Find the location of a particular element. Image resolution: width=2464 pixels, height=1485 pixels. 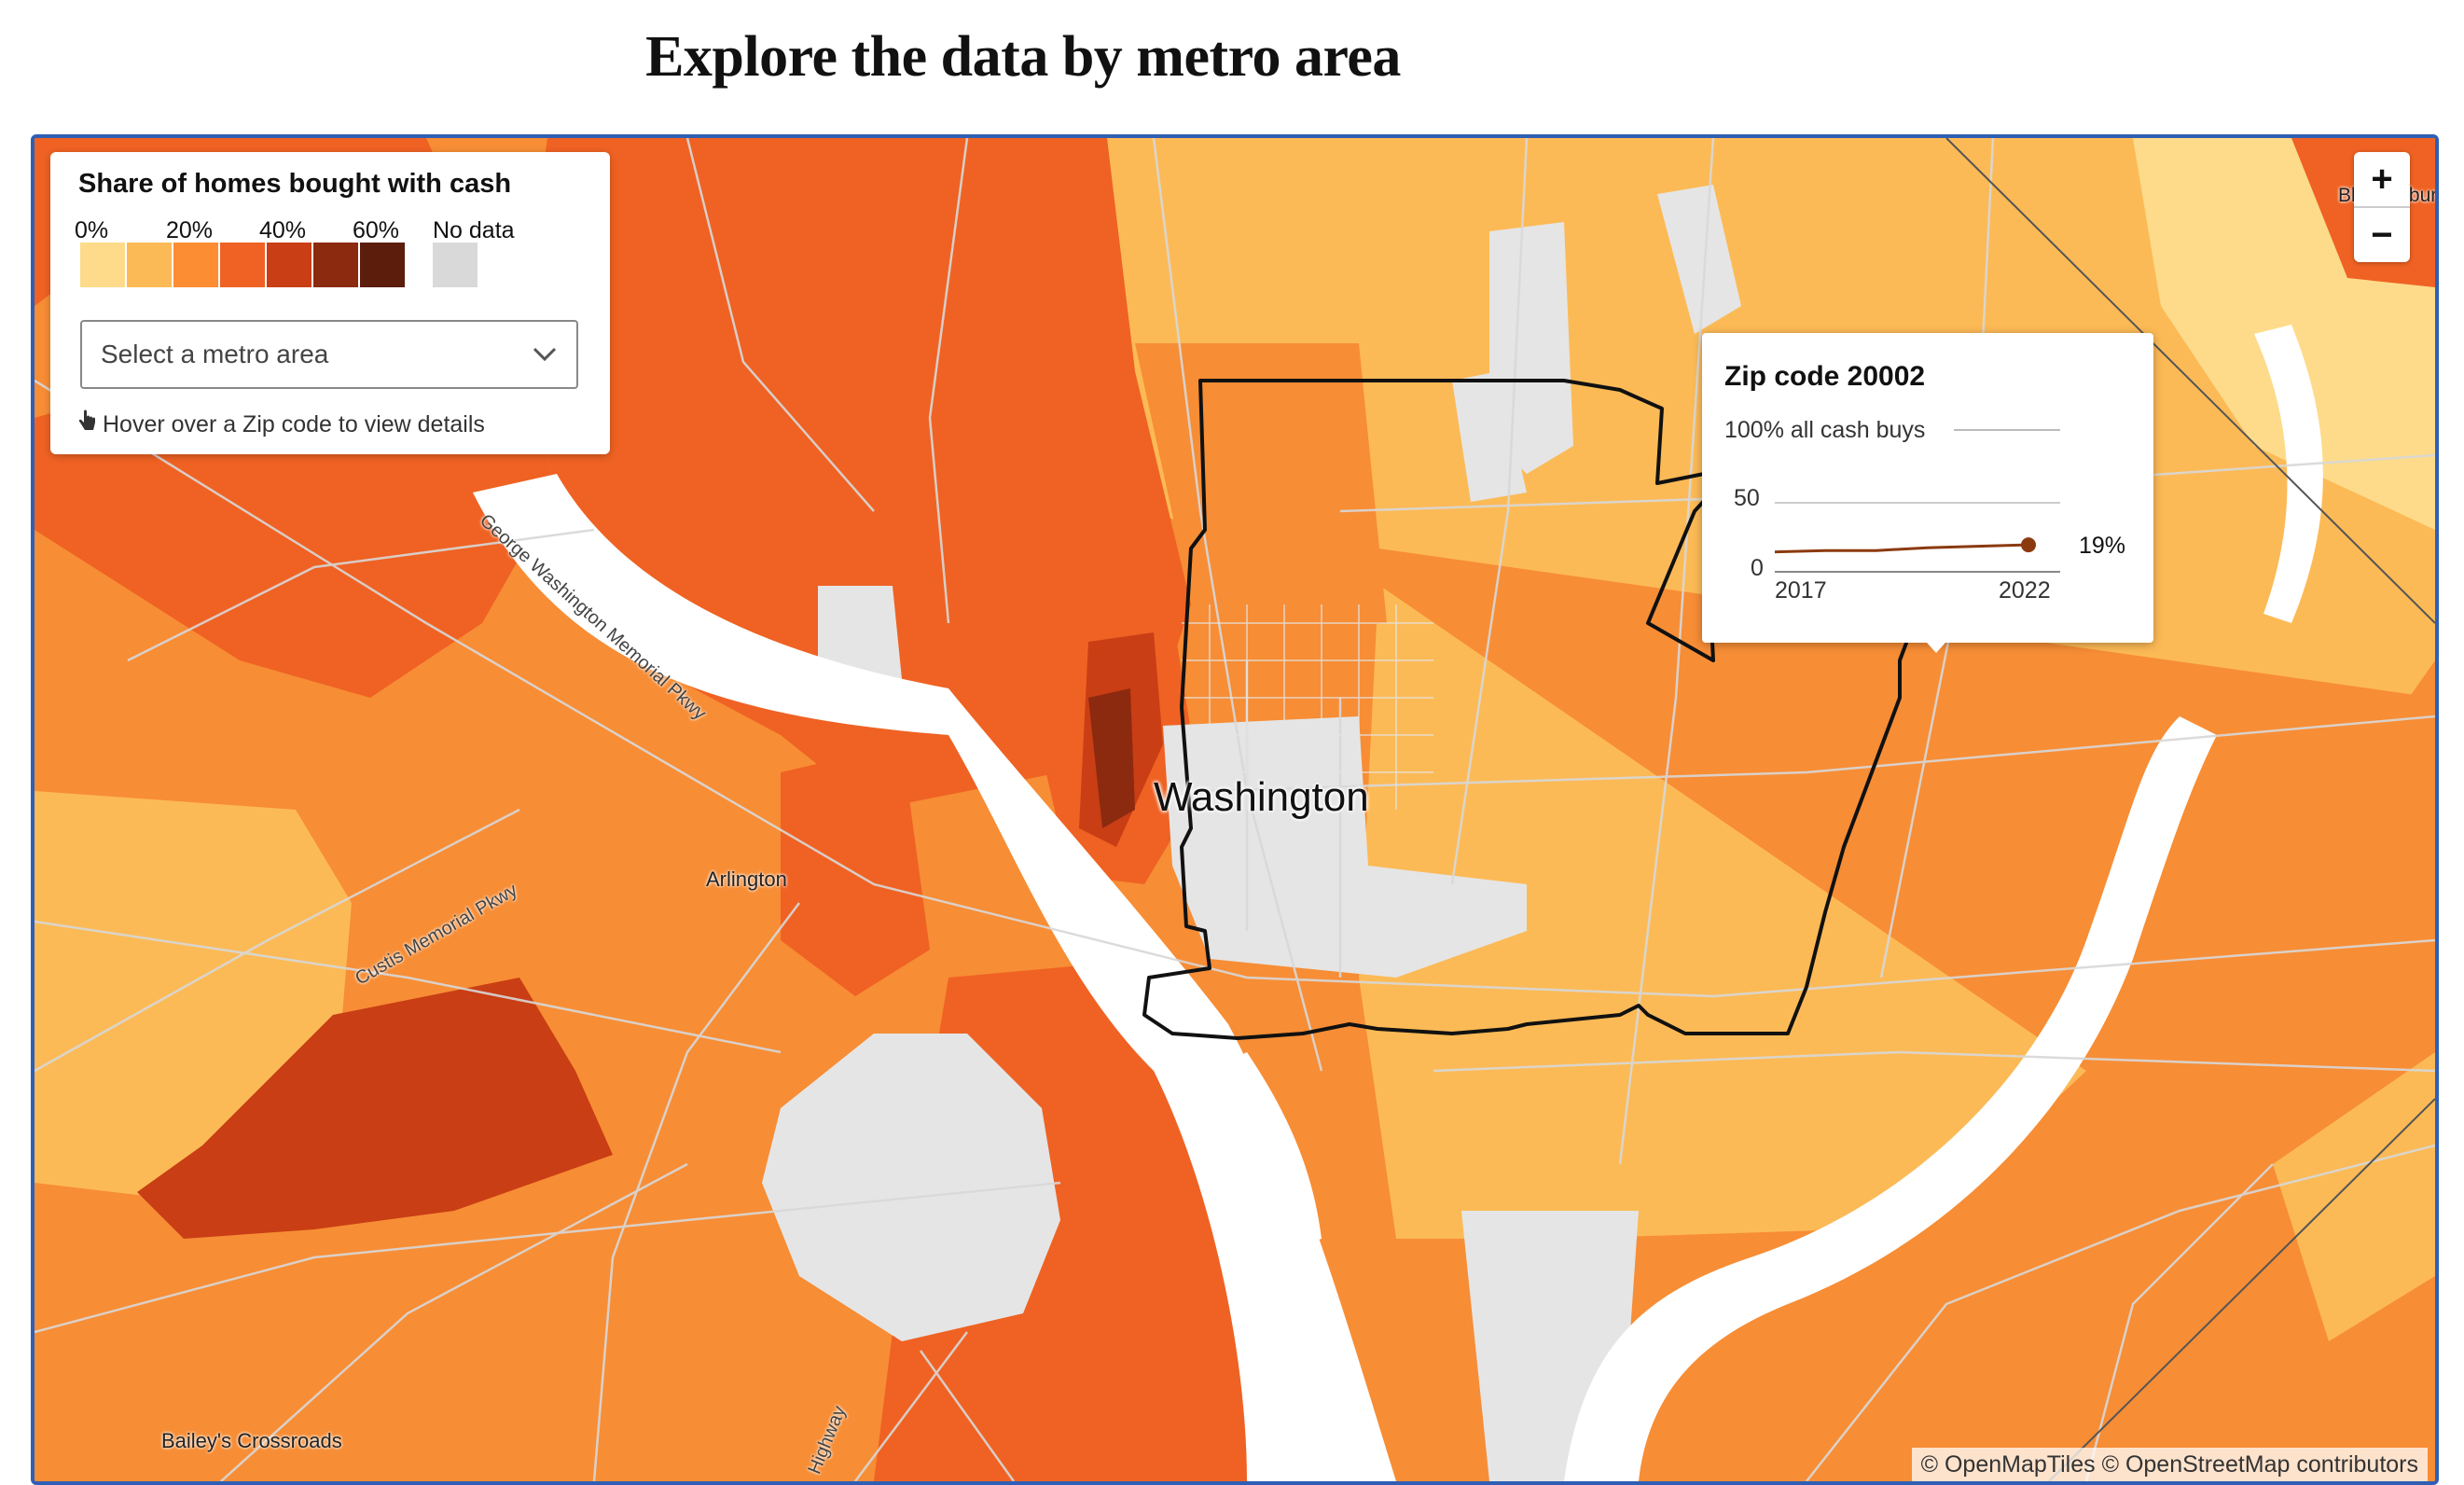

place-label-arlington: Arlington is located at coordinates (746, 879).